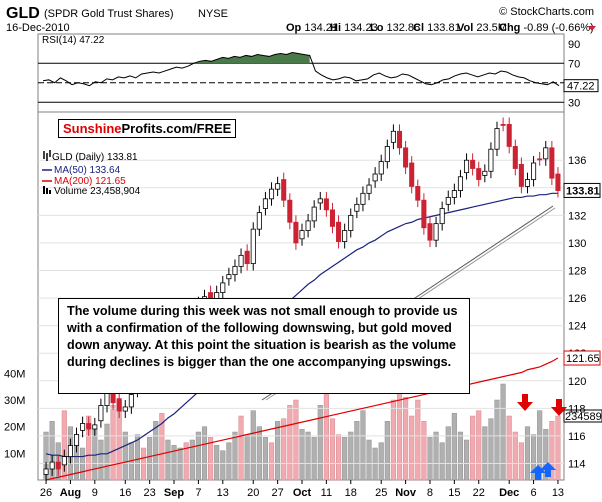 The width and height of the screenshot is (602, 502). What do you see at coordinates (223, 493) in the screenshot?
I see `x-tick-label: 13` at bounding box center [223, 493].